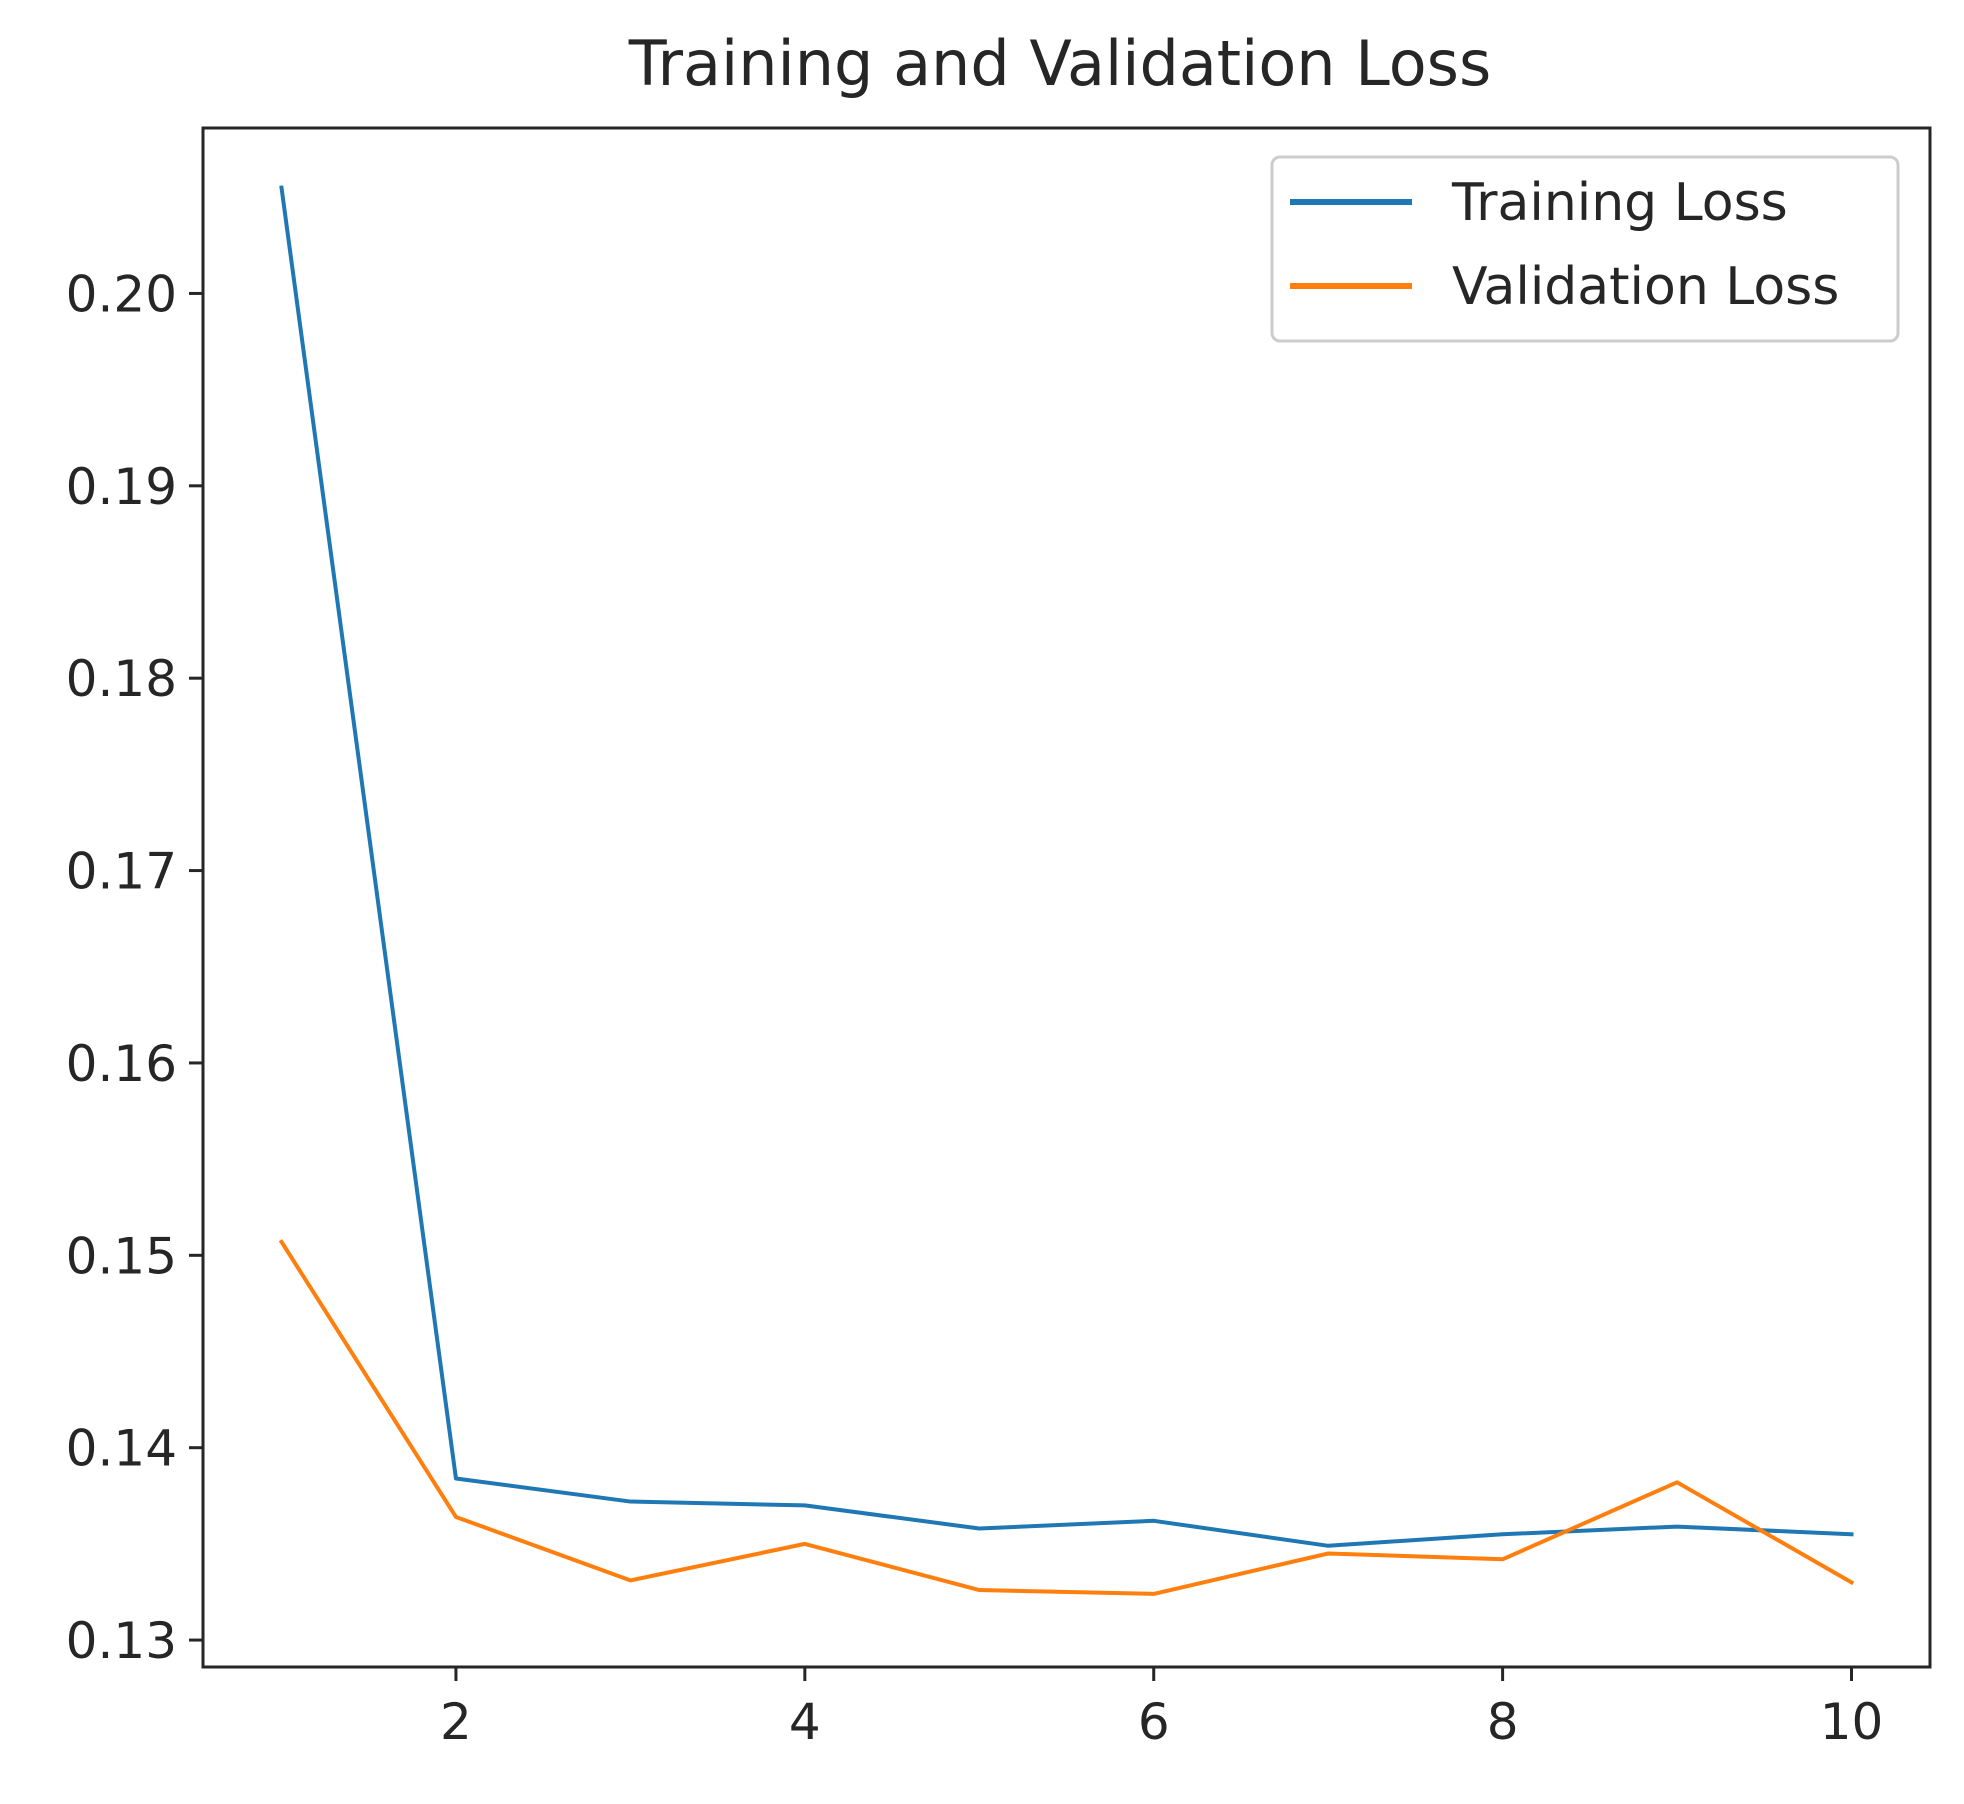  I want to click on y-tick-label: 0.14, so click(121, 1449).